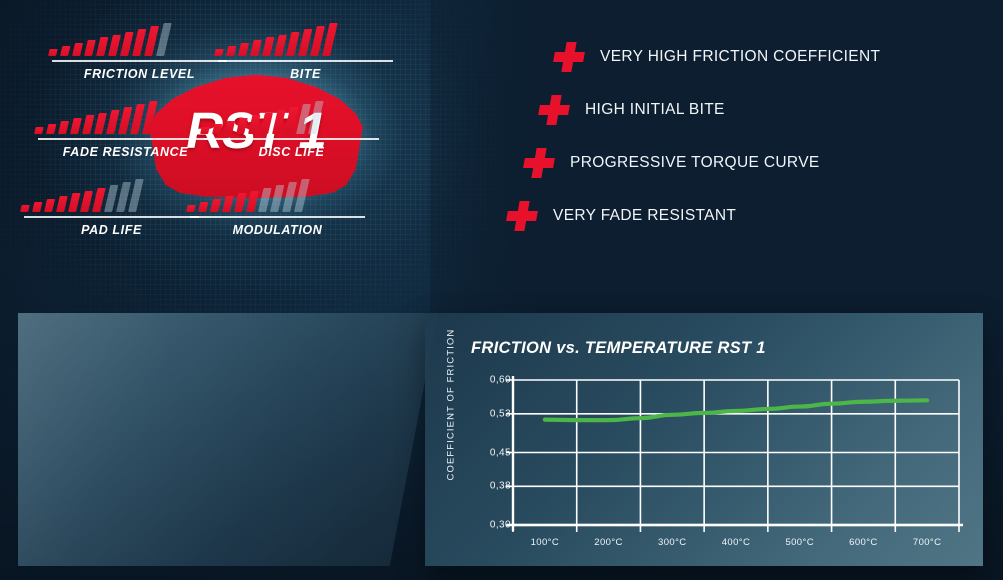 The height and width of the screenshot is (580, 1003). I want to click on feature-label: VERY FADE RESISTANT, so click(645, 215).